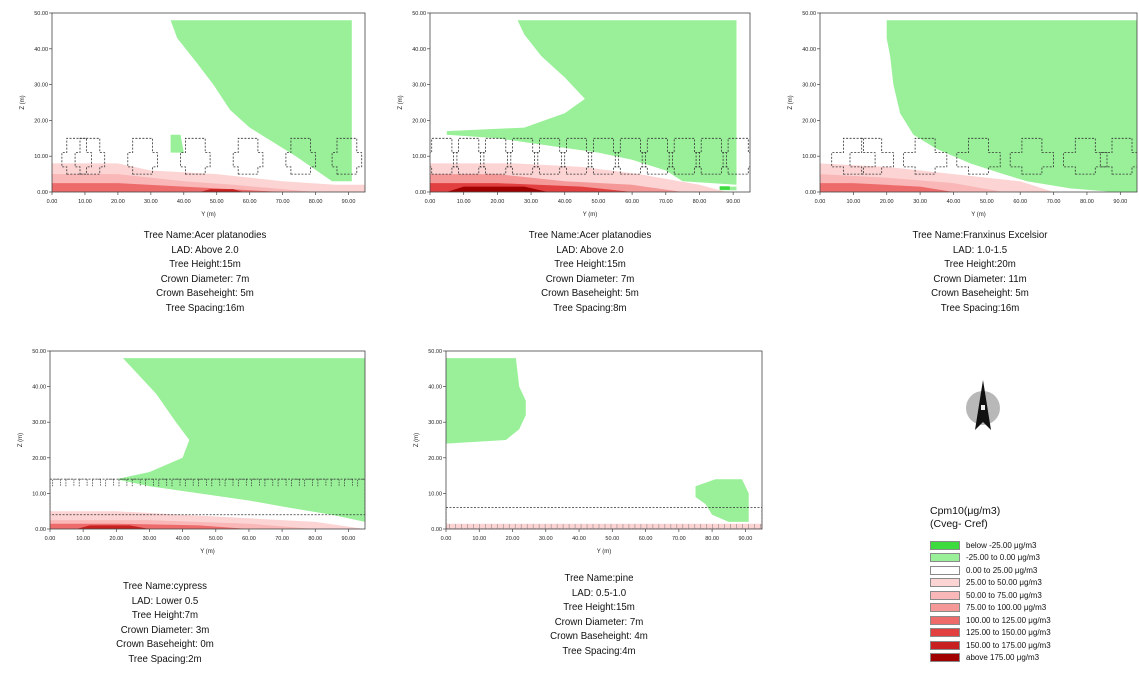 The height and width of the screenshot is (679, 1139). I want to click on caption-3-tree-name: Tree Name:Franxinus Excelsior, so click(980, 235).